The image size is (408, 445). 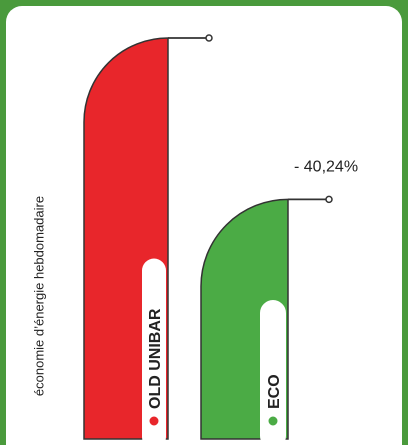 What do you see at coordinates (274, 391) in the screenshot?
I see `category-label-eco: ECO` at bounding box center [274, 391].